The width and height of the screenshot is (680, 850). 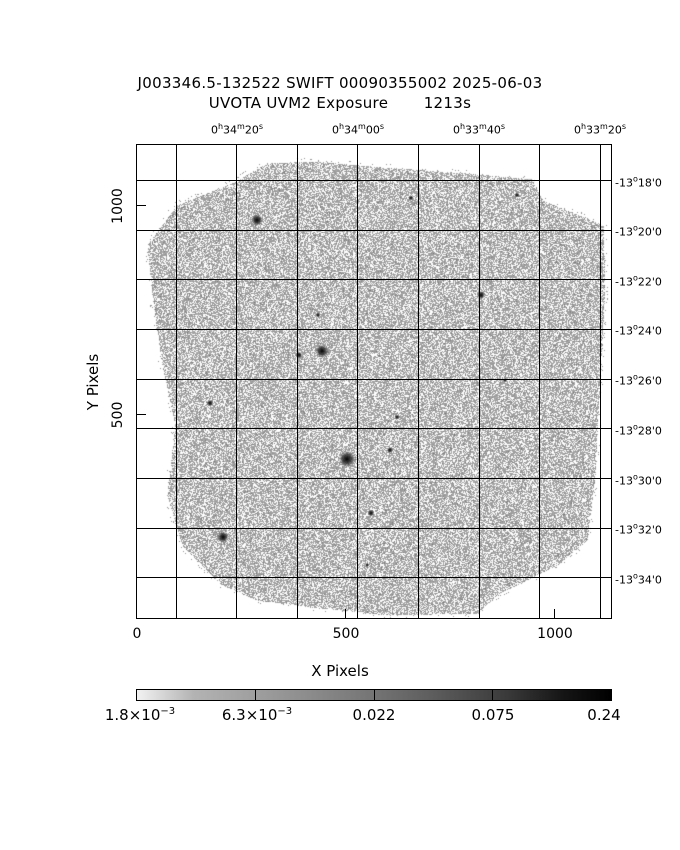 I want to click on colorbar-label-3: 0.022, so click(x=374, y=715).